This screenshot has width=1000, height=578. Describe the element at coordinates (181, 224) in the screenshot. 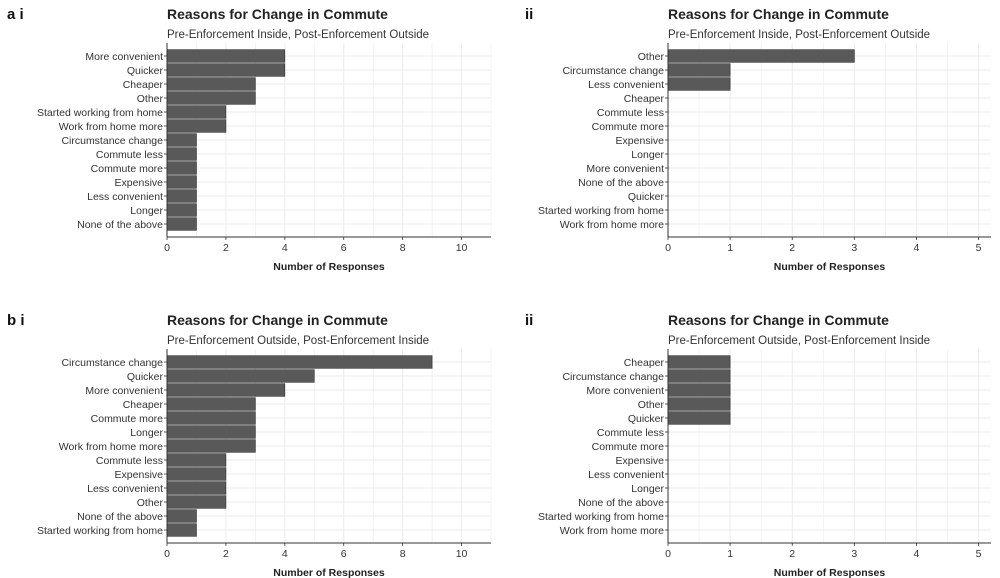

I see `bar-none-of-the-above` at that location.